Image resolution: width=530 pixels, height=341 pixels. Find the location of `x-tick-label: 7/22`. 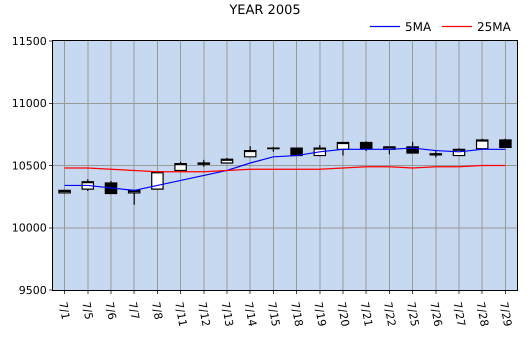

x-tick-label: 7/22 is located at coordinates (389, 314).